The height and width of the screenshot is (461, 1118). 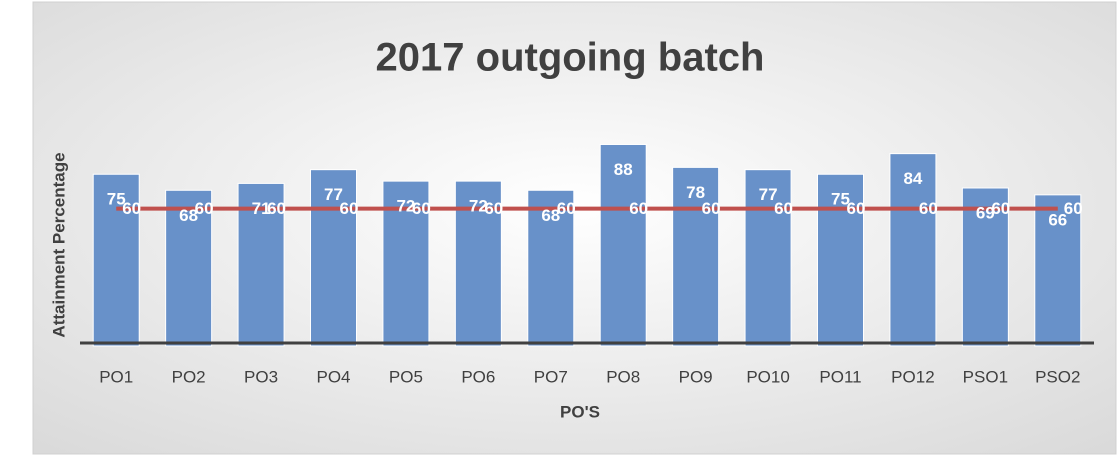 What do you see at coordinates (116, 376) in the screenshot?
I see `x-tick-label: PO1` at bounding box center [116, 376].